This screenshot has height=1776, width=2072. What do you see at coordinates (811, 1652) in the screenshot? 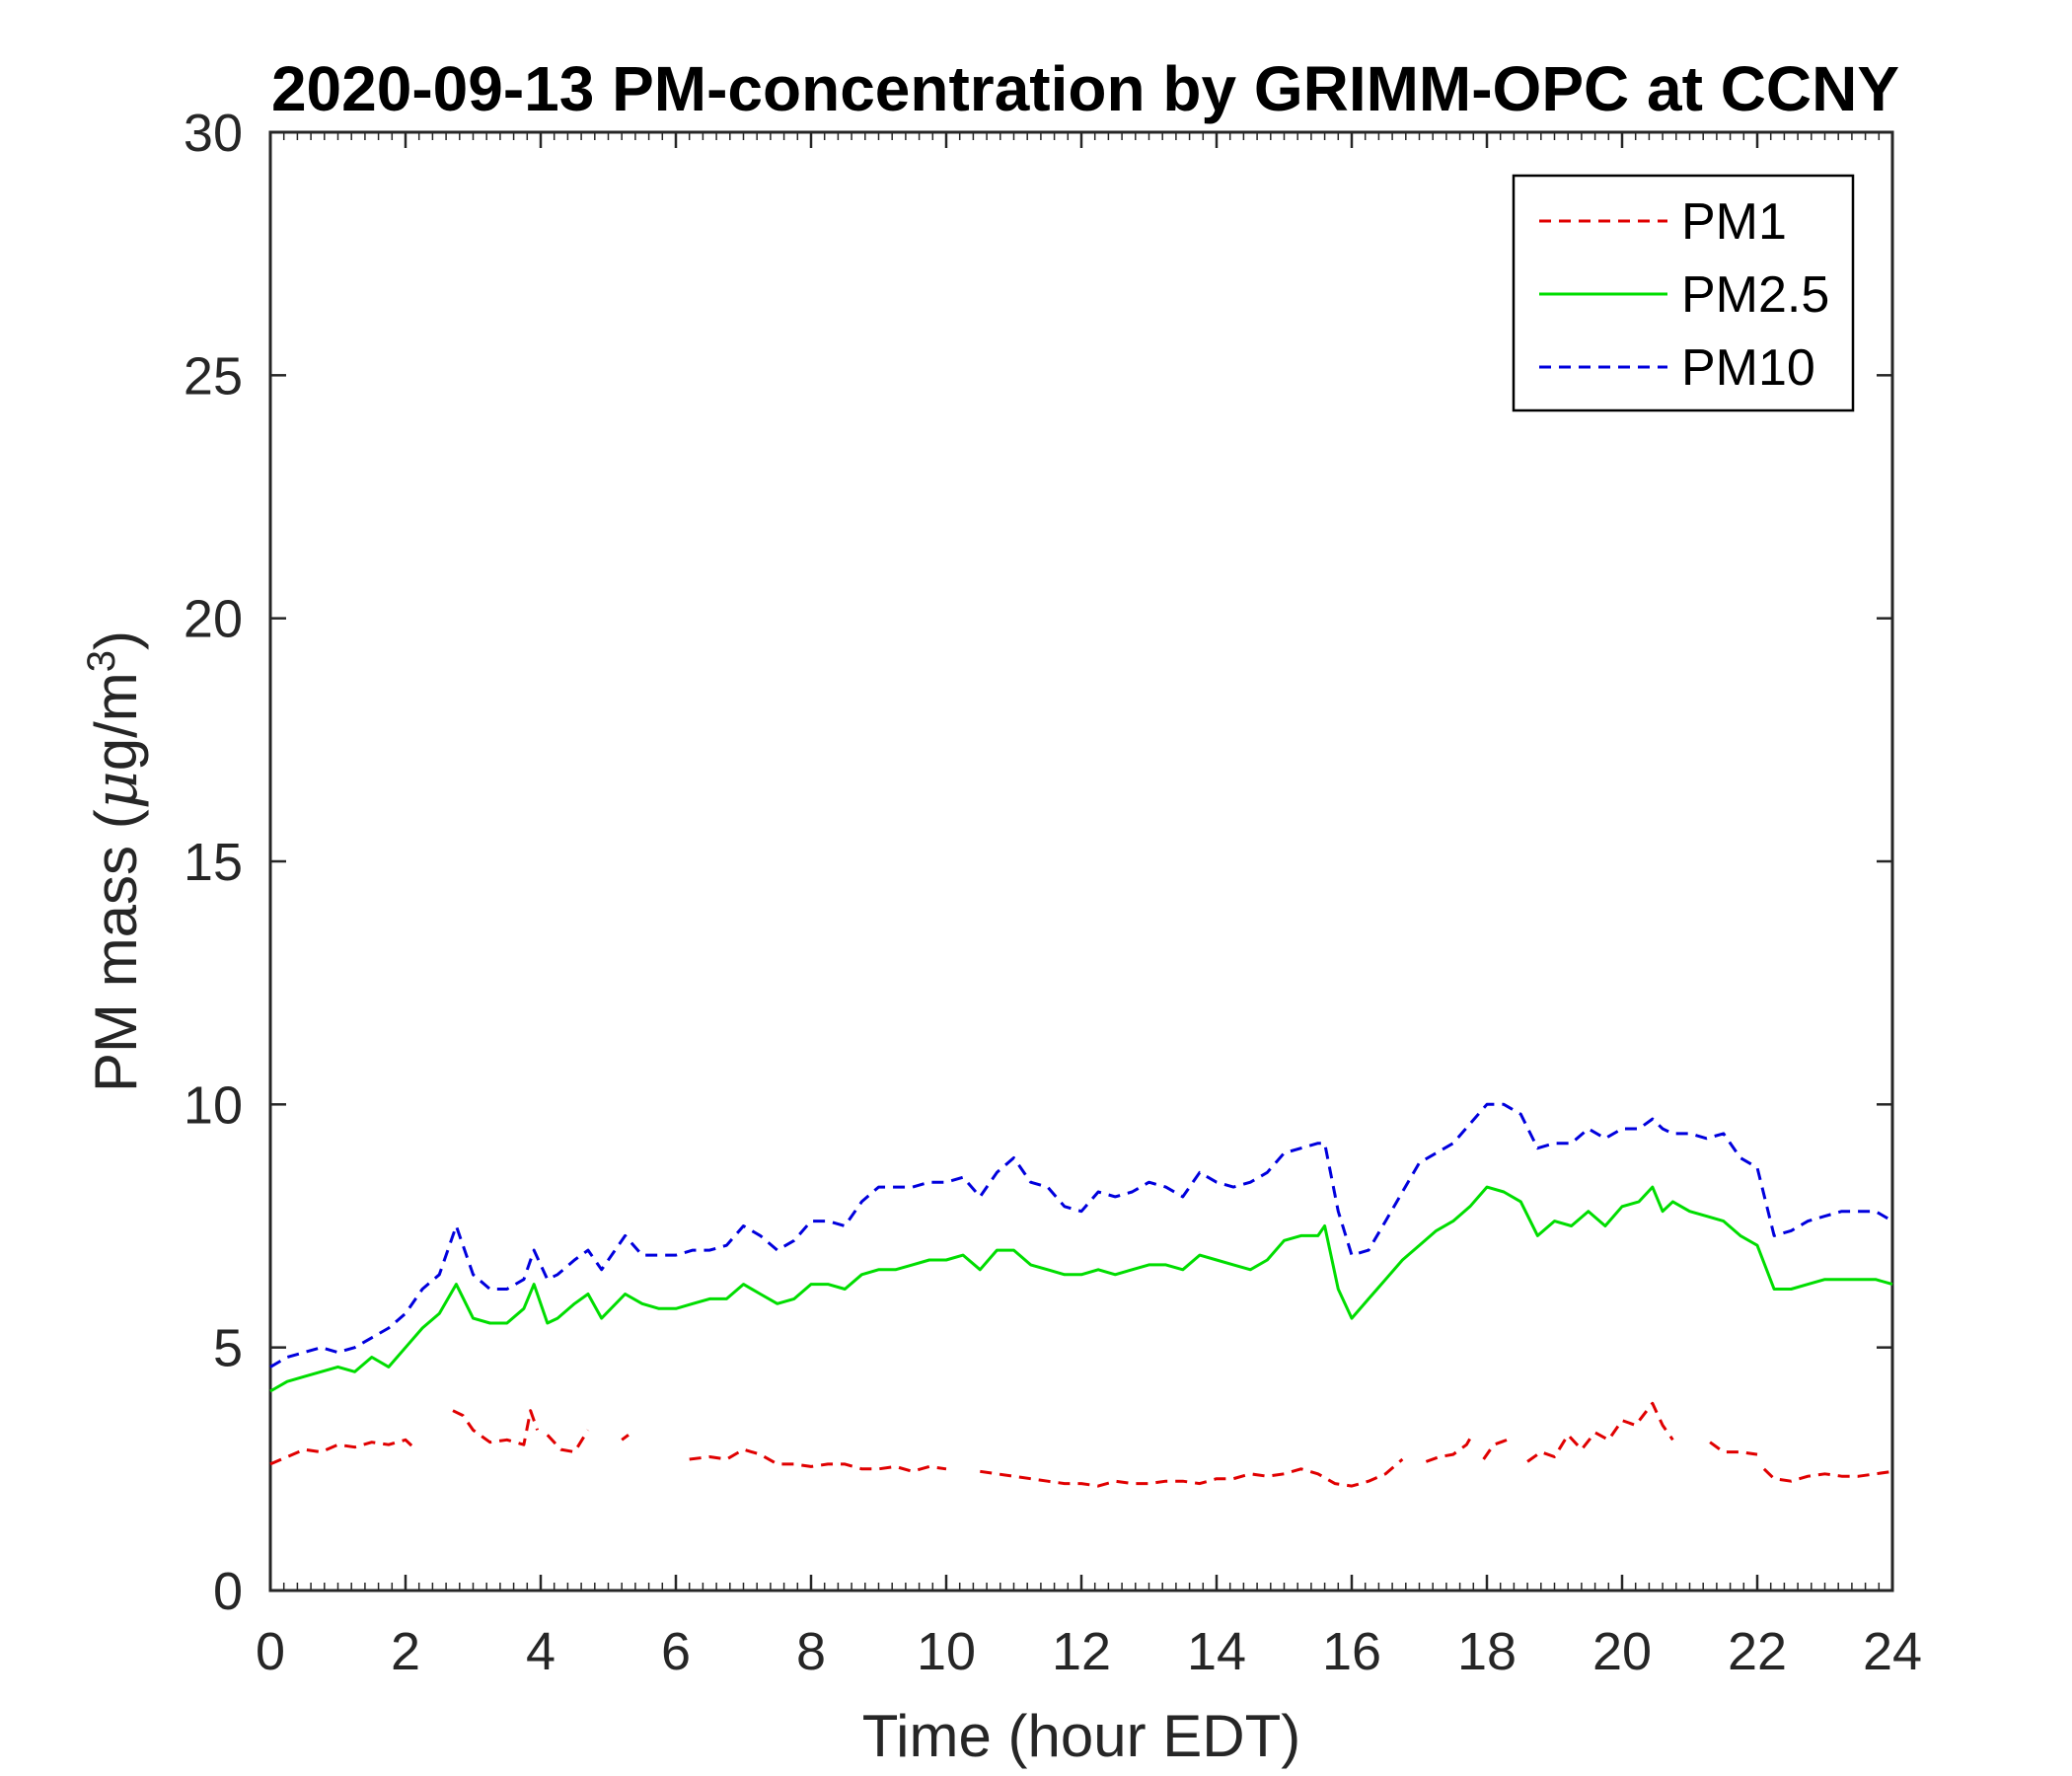
I see `x-tick-label: 8` at bounding box center [811, 1652].